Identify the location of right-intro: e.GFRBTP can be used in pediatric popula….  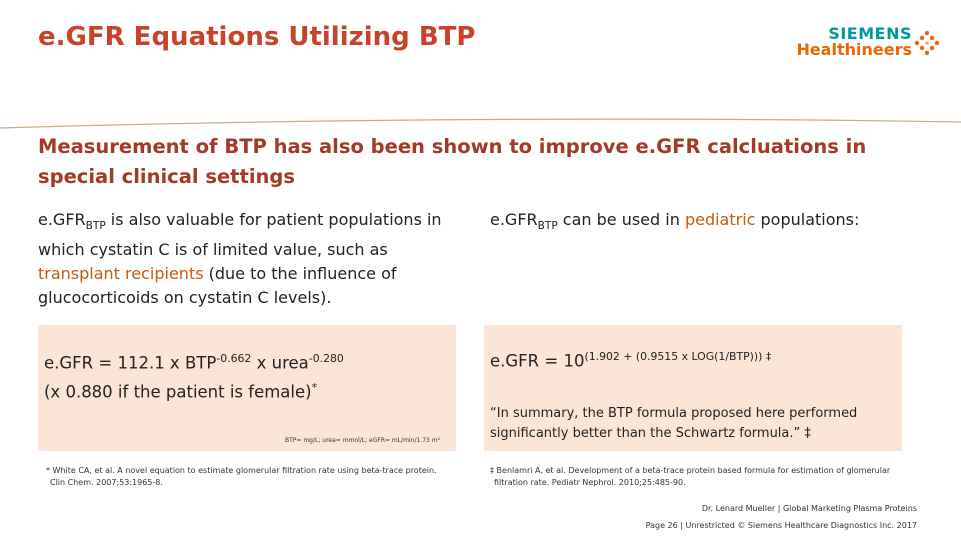
(710, 223).